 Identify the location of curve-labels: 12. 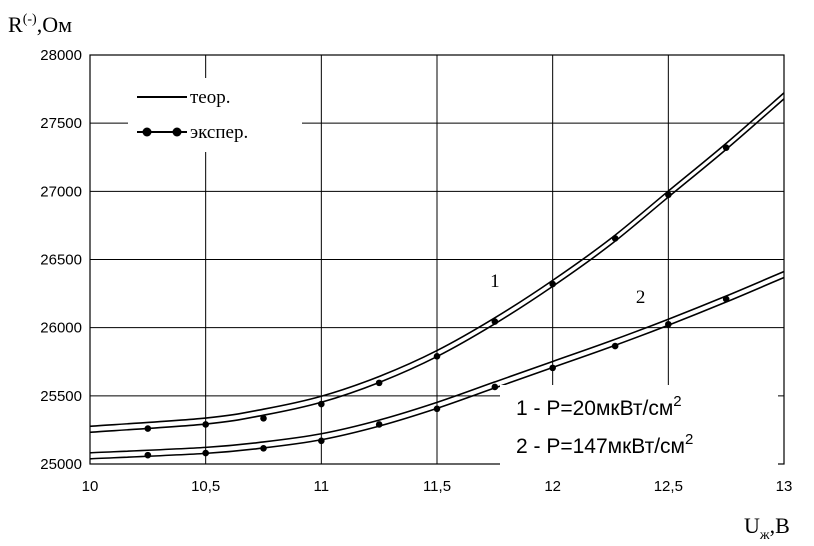
(567, 289).